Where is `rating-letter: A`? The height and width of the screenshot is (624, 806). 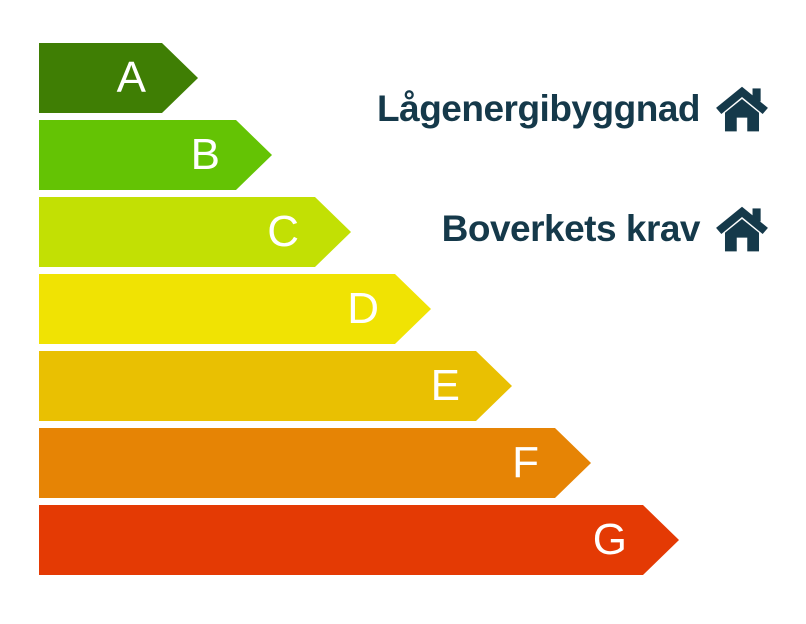
rating-letter: A is located at coordinates (131, 77).